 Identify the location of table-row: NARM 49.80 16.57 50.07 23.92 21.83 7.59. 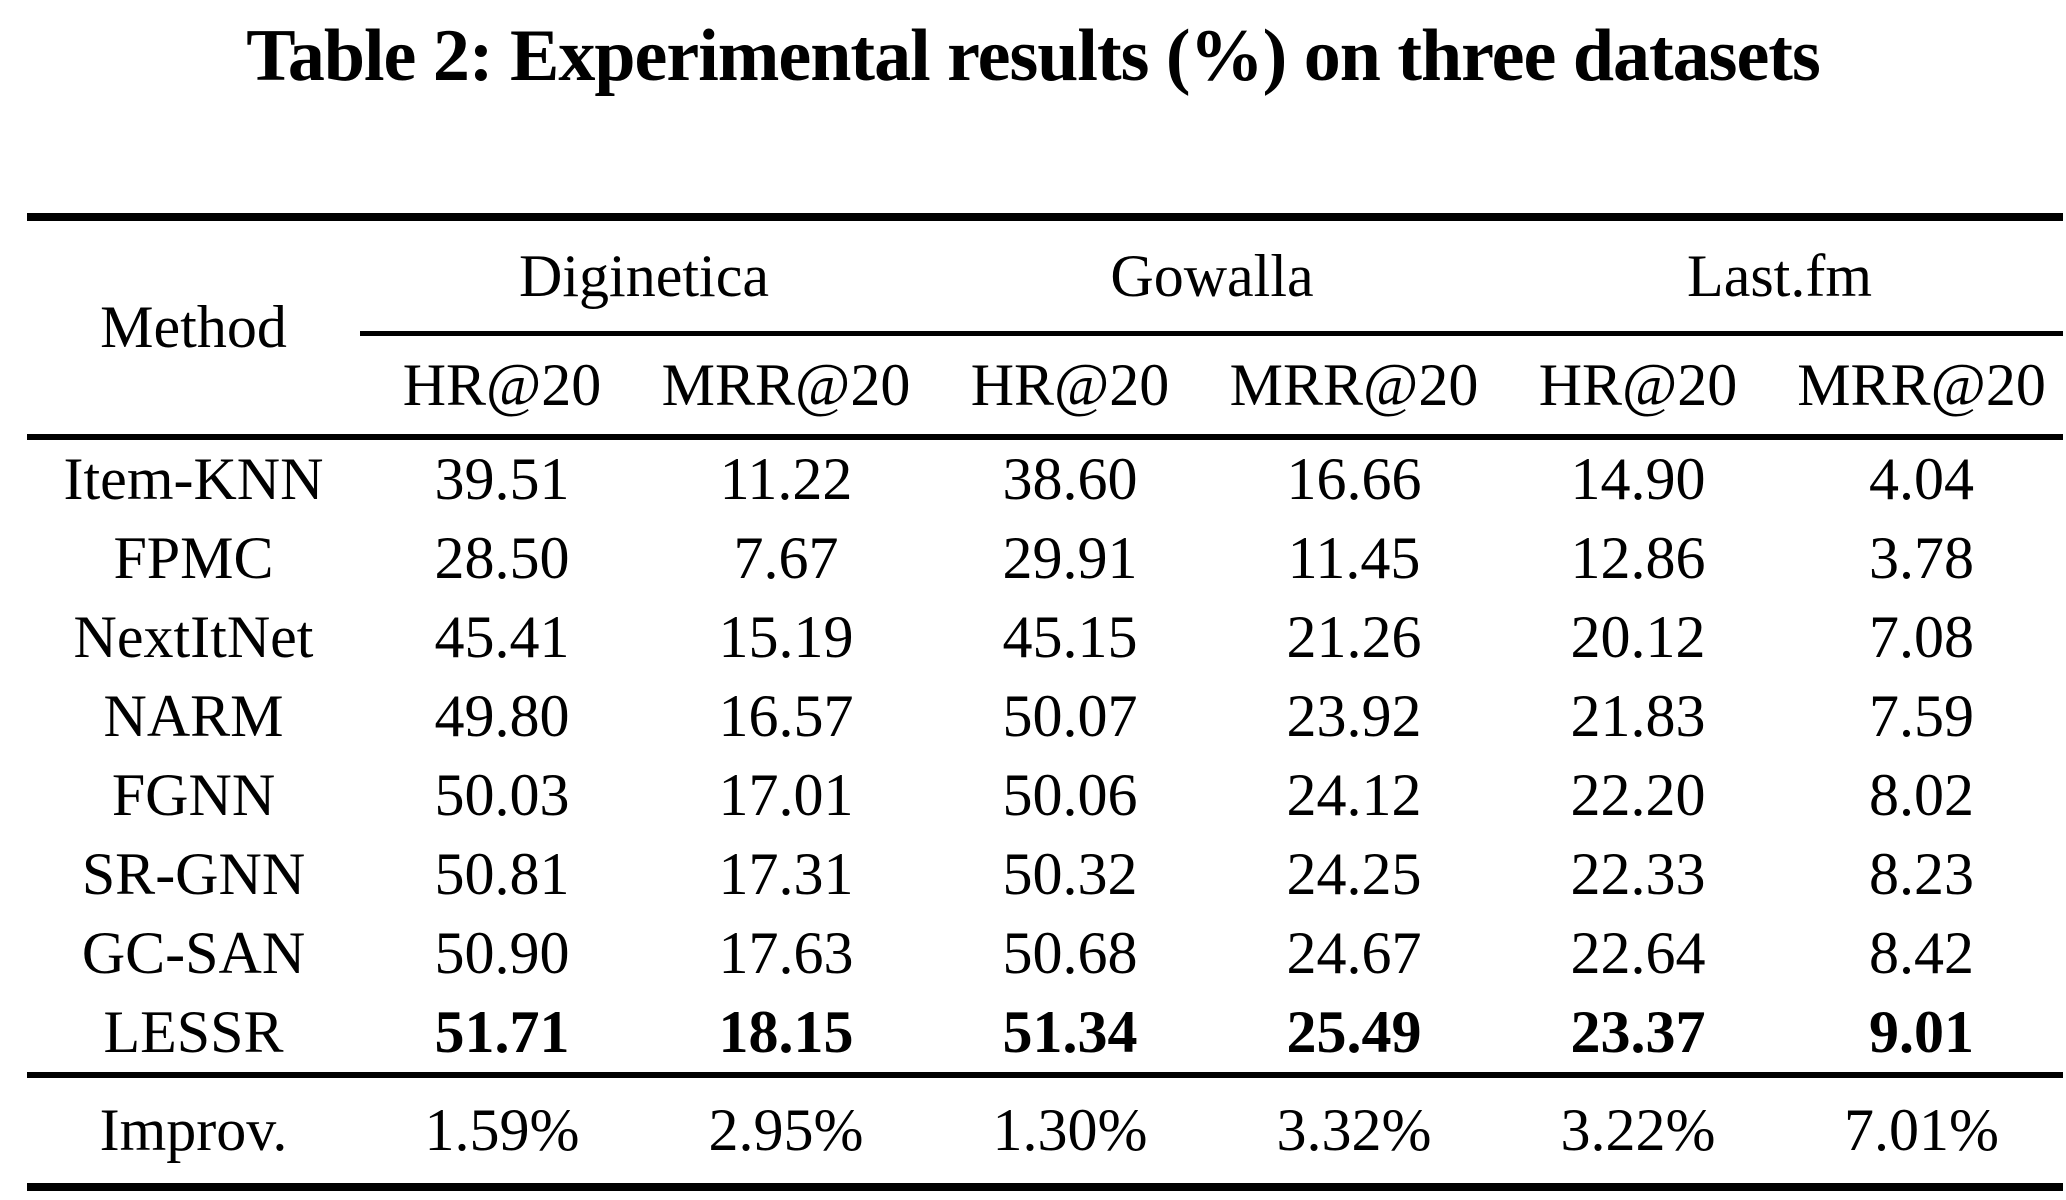
(1045, 716).